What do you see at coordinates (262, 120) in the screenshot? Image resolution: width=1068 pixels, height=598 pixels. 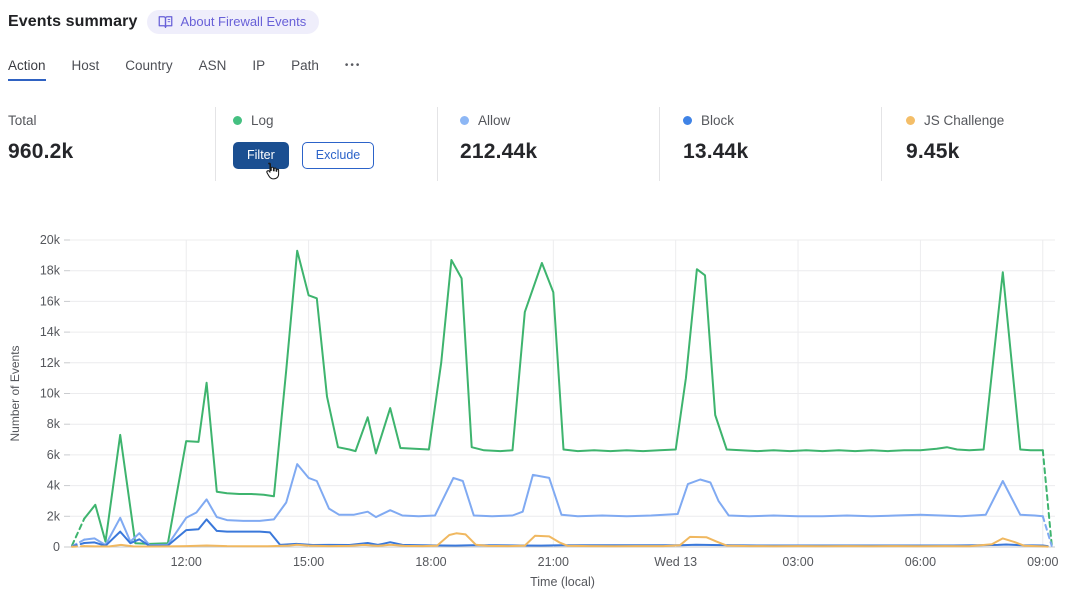 I see `stat-log-label: Log` at bounding box center [262, 120].